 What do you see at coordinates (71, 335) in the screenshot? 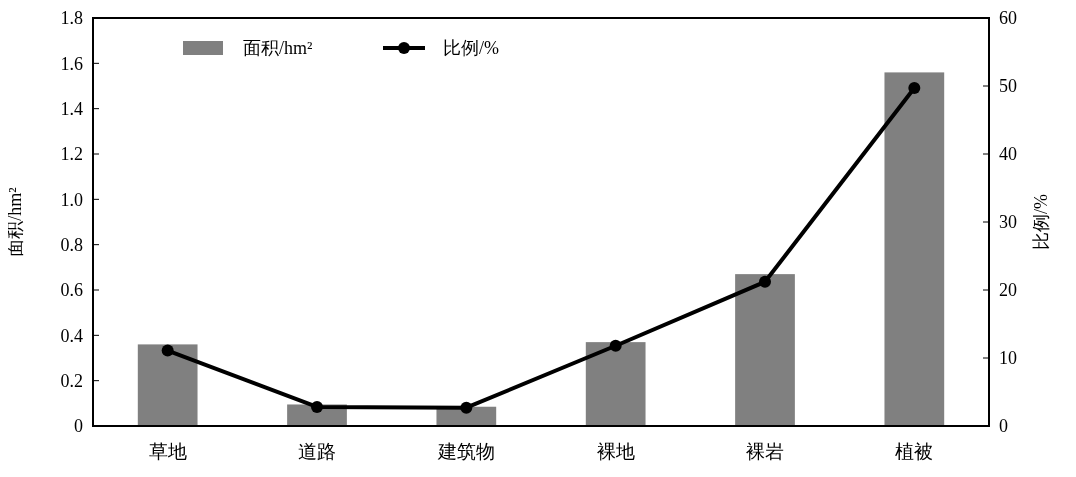
I see `y-tick-label: 0.4` at bounding box center [71, 335].